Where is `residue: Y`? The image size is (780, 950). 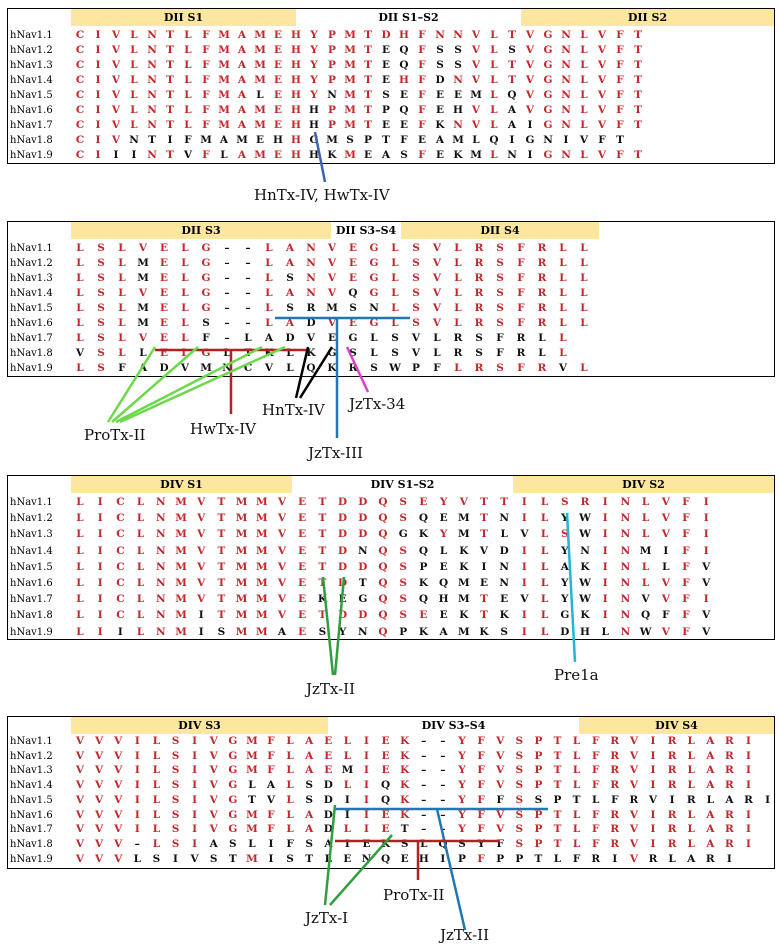
residue: Y is located at coordinates (565, 599).